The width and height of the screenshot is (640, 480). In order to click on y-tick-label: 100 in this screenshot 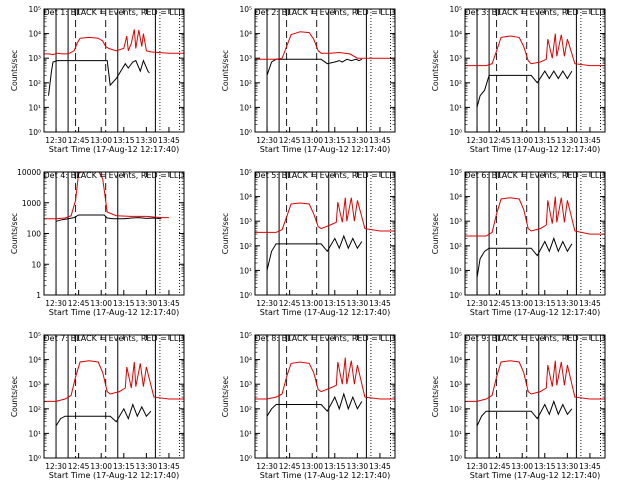, I will do `click(34, 234)`.